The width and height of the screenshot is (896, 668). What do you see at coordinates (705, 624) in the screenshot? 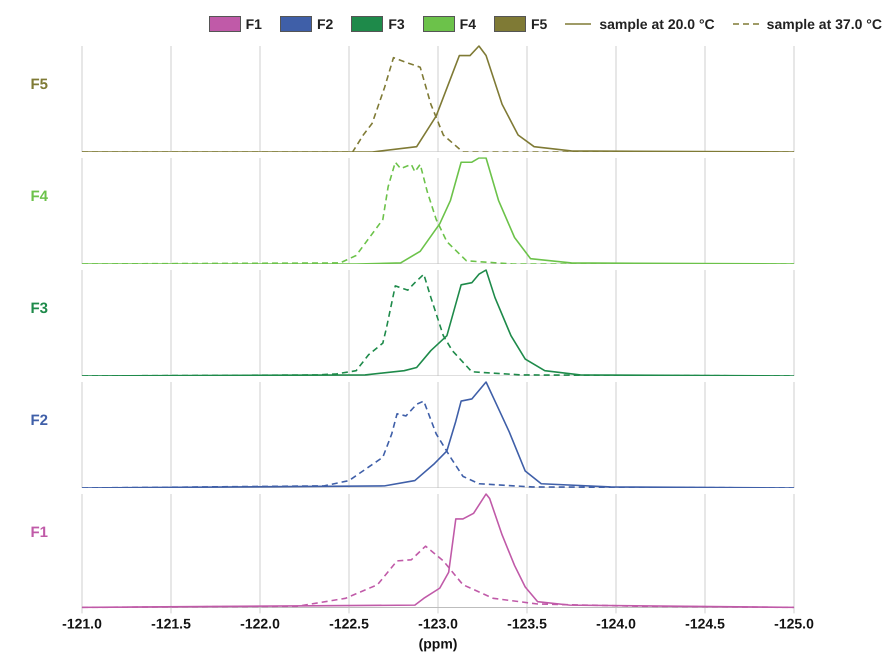
I see `x-tick-label: -124.5` at bounding box center [705, 624].